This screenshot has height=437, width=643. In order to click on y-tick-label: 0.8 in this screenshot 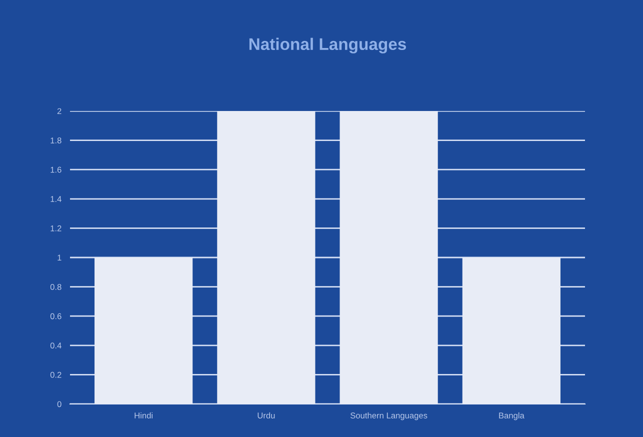, I will do `click(56, 287)`.